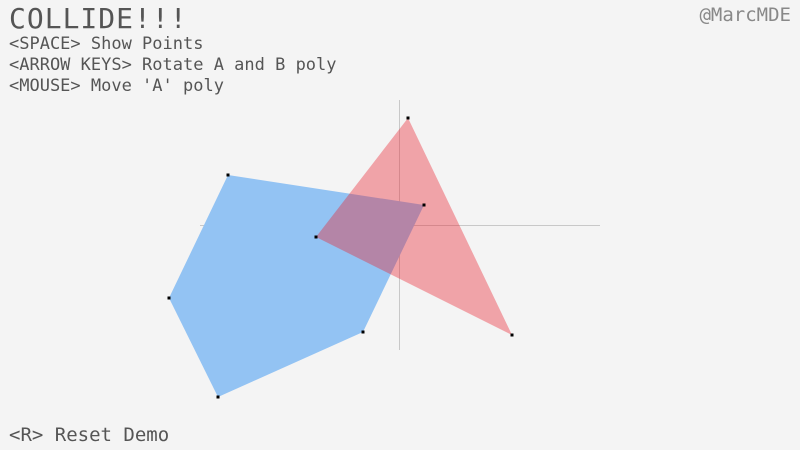 This screenshot has width=800, height=450. Describe the element at coordinates (98, 18) in the screenshot. I see `game-title: COLLIDE!!!` at that location.